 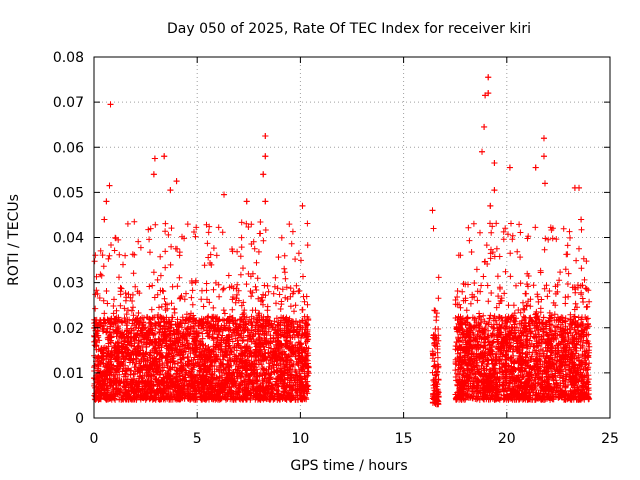 I want to click on y-tick-label: 0.07, so click(x=68, y=103).